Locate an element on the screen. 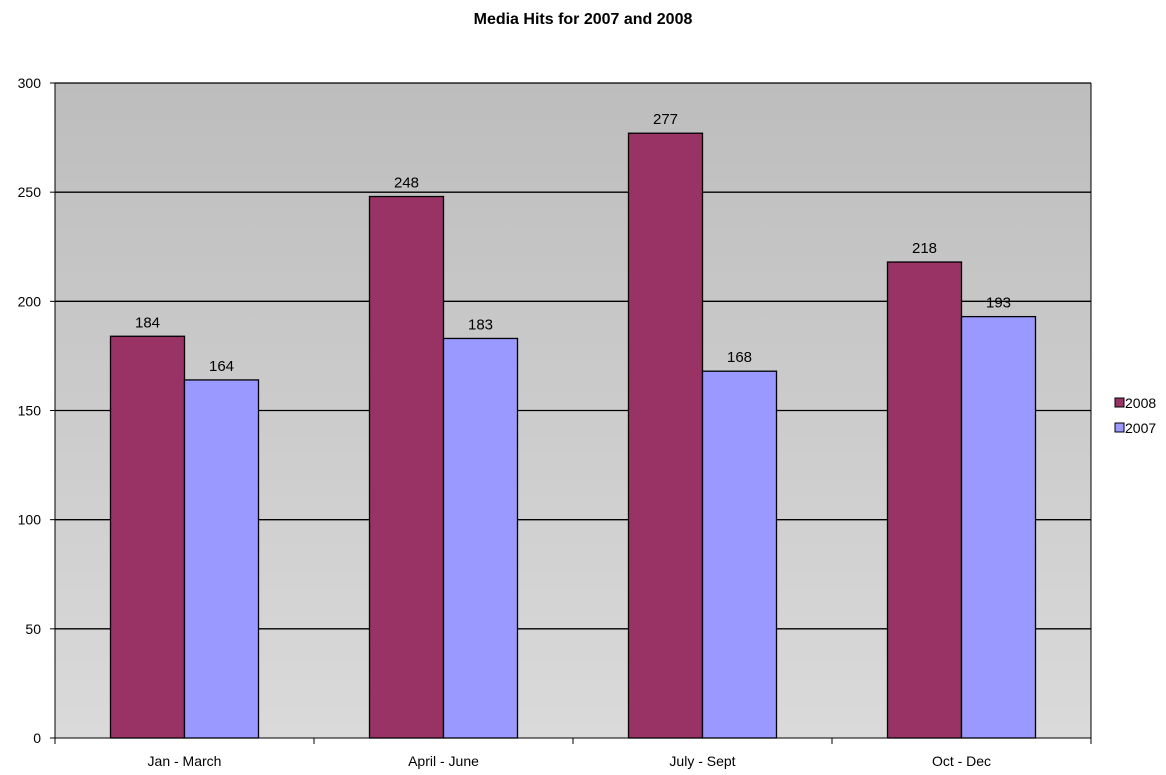 Image resolution: width=1166 pixels, height=775 pixels. y-tick-label: 50 is located at coordinates (33, 629).